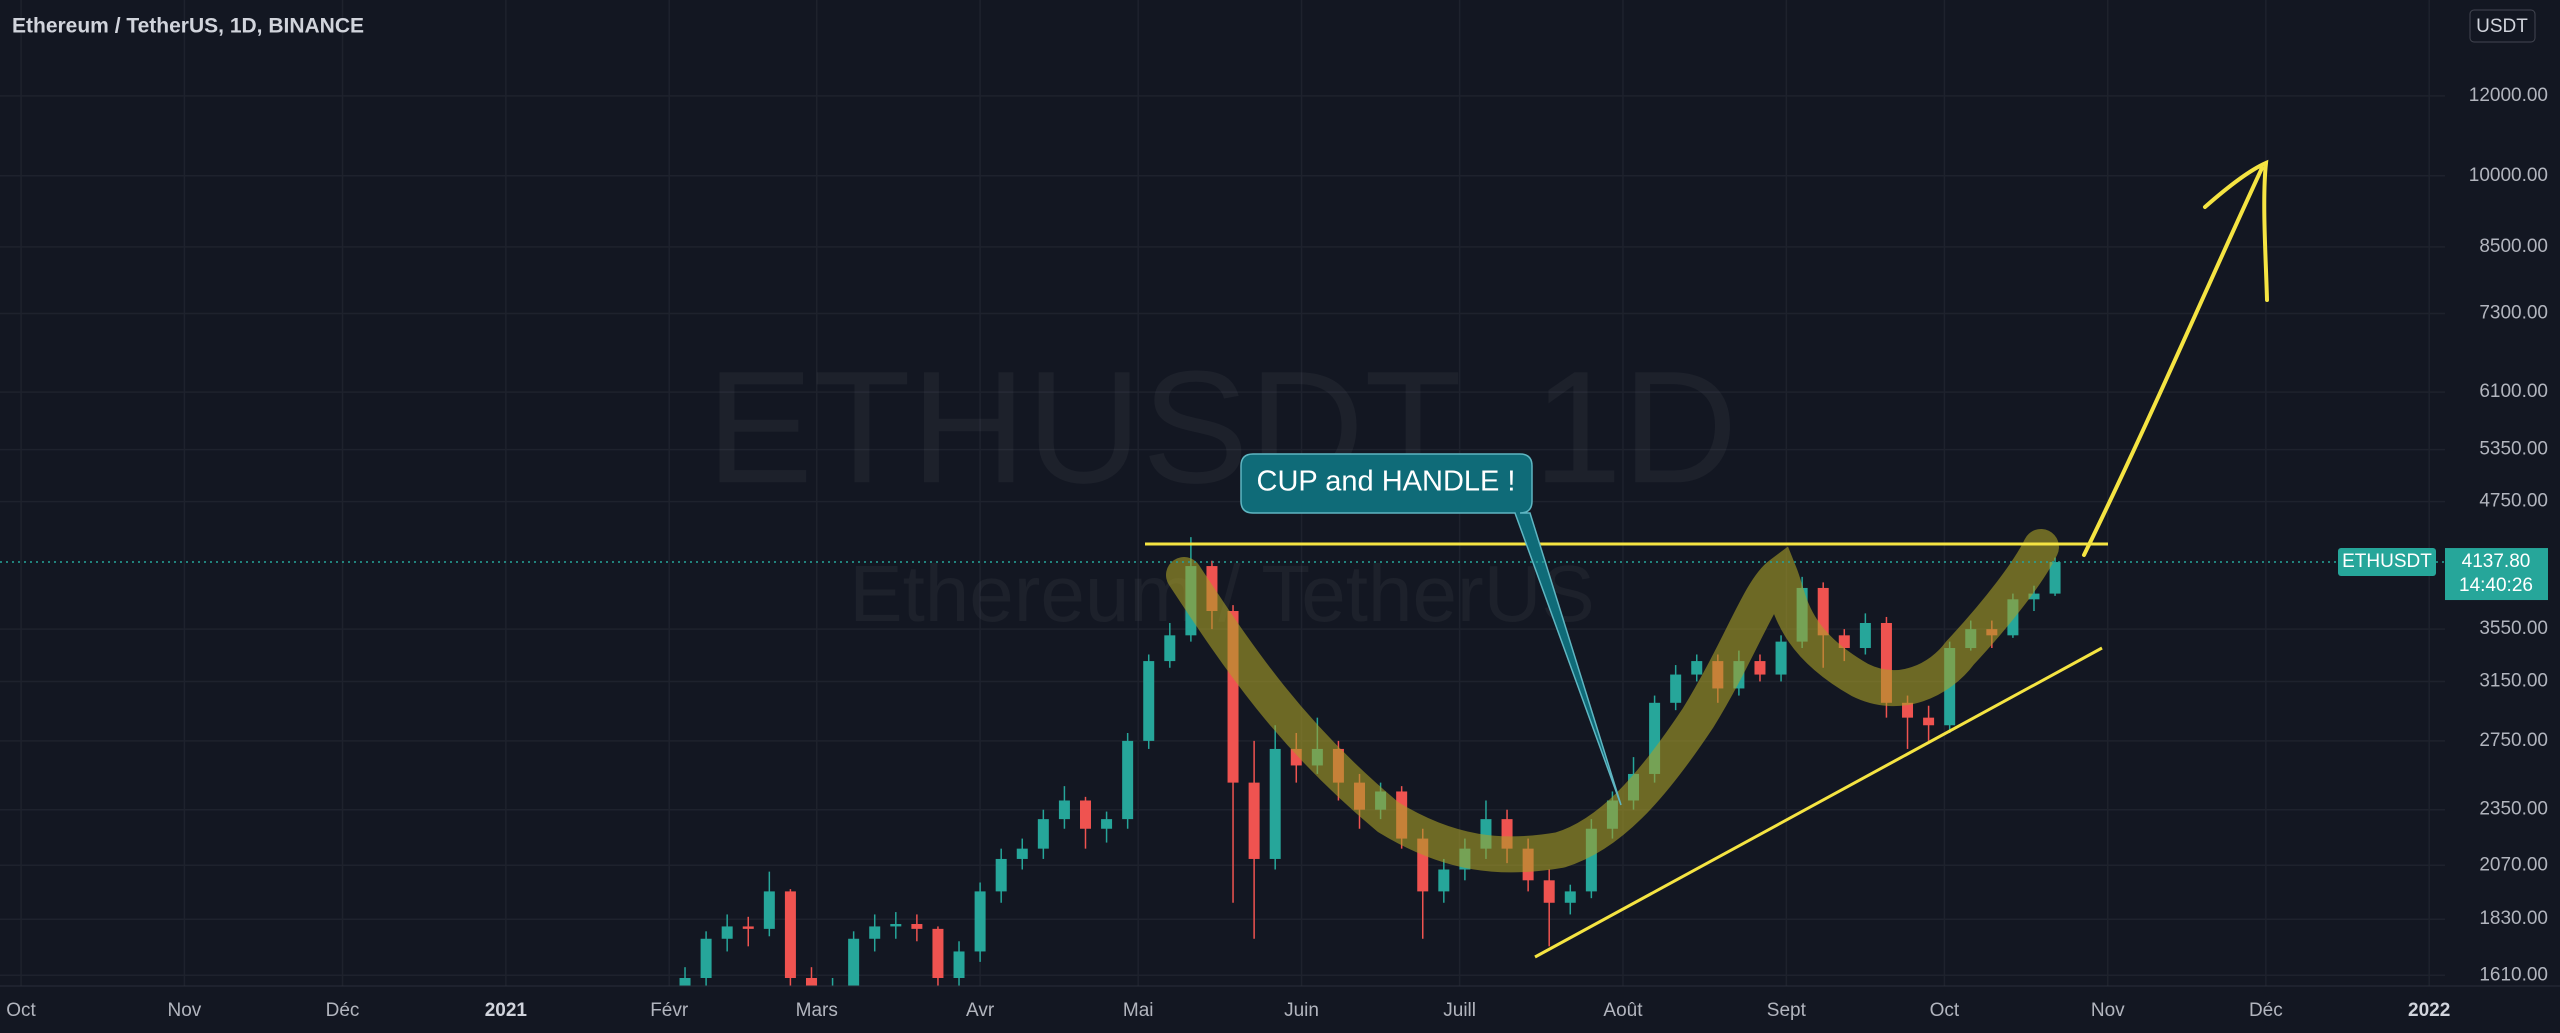 The width and height of the screenshot is (2560, 1033). What do you see at coordinates (1431, 629) in the screenshot?
I see `callout` at bounding box center [1431, 629].